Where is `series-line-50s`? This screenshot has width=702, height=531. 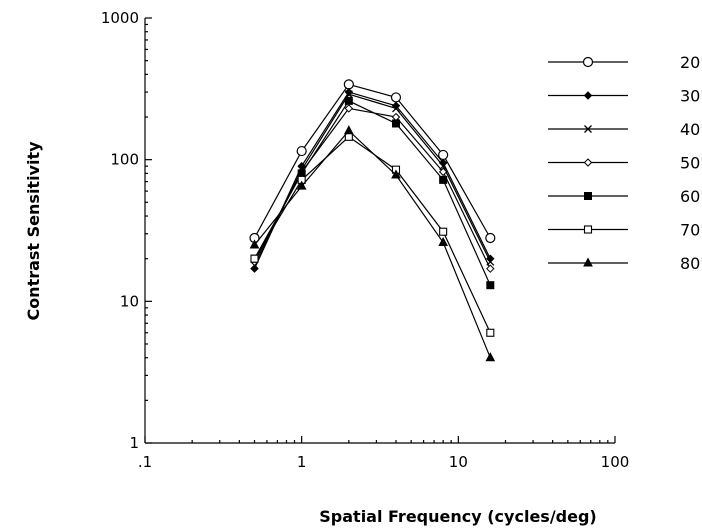
series-line-50s is located at coordinates (372, 188).